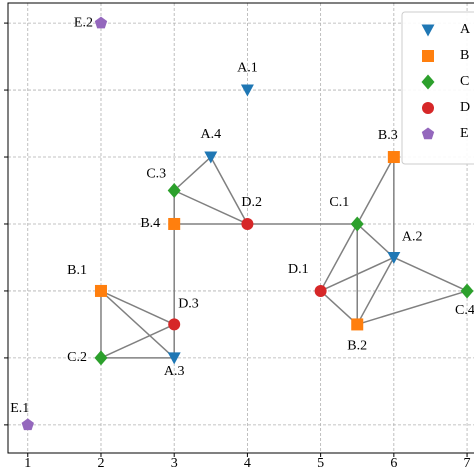 Image resolution: width=474 pixels, height=474 pixels. What do you see at coordinates (251, 202) in the screenshot?
I see `point-label: D.2` at bounding box center [251, 202].